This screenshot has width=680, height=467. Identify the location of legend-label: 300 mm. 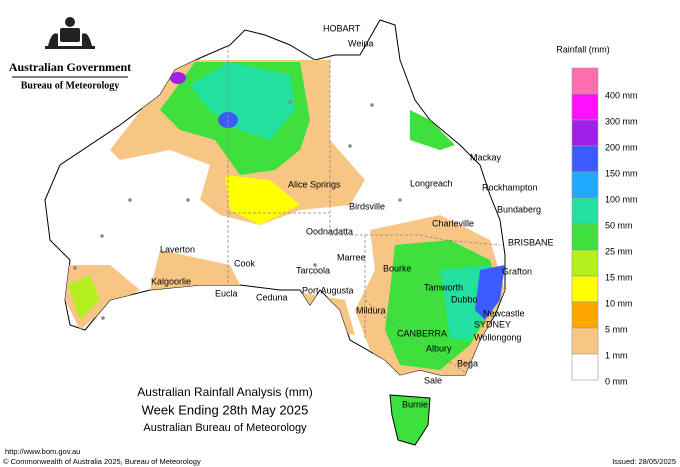
(621, 121).